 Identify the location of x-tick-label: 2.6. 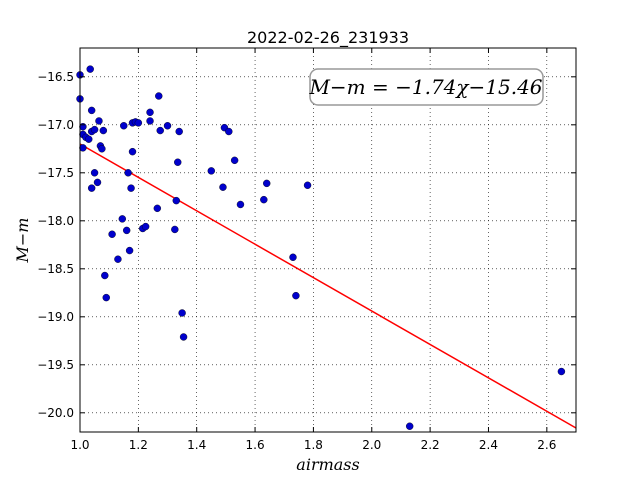
(546, 445).